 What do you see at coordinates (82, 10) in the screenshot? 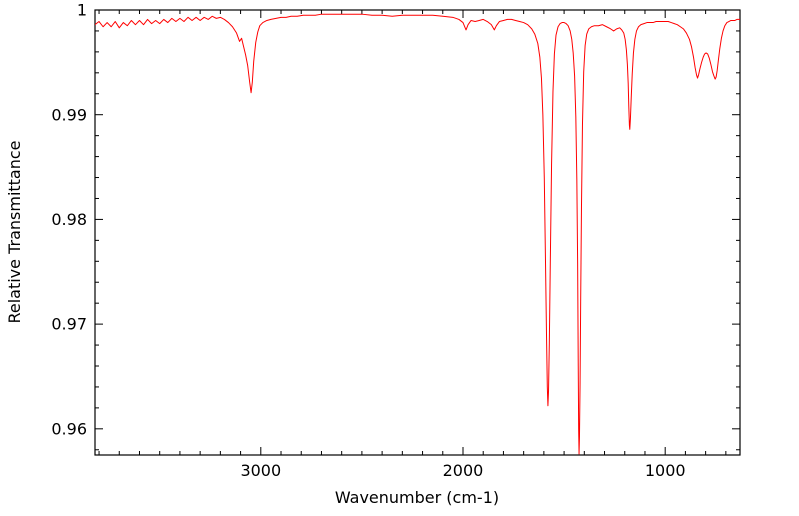
I see `y-tick-label: 1` at bounding box center [82, 10].